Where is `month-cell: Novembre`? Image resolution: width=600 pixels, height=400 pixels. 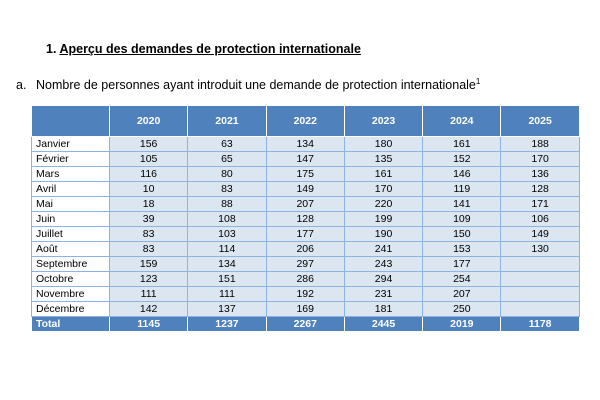
month-cell: Novembre is located at coordinates (70, 294).